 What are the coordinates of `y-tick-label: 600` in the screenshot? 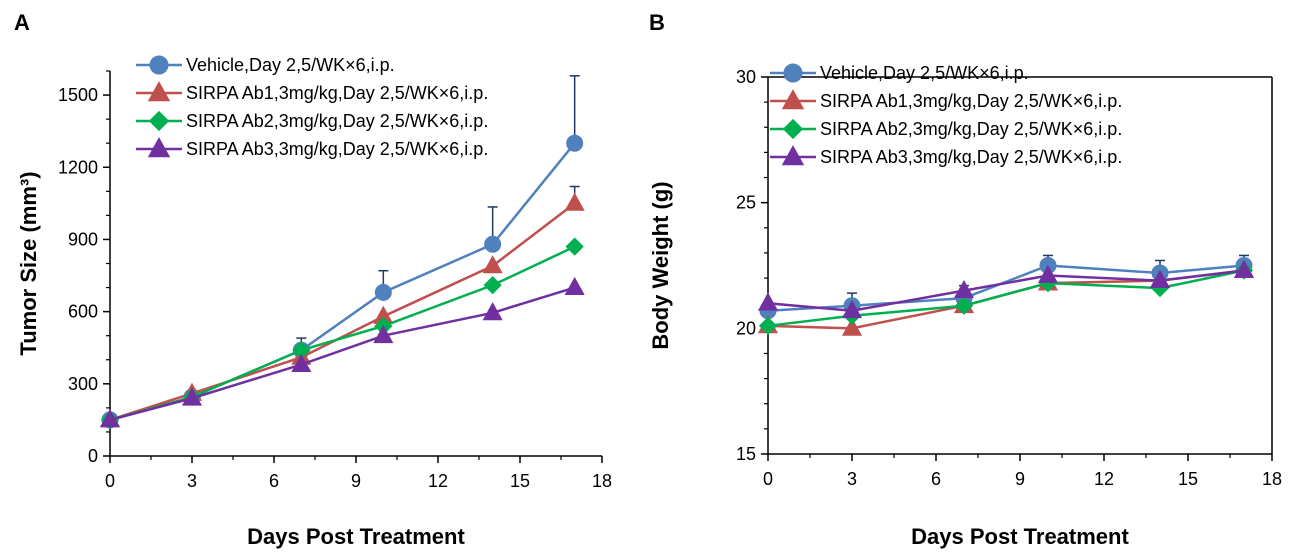 It's located at (83, 312).